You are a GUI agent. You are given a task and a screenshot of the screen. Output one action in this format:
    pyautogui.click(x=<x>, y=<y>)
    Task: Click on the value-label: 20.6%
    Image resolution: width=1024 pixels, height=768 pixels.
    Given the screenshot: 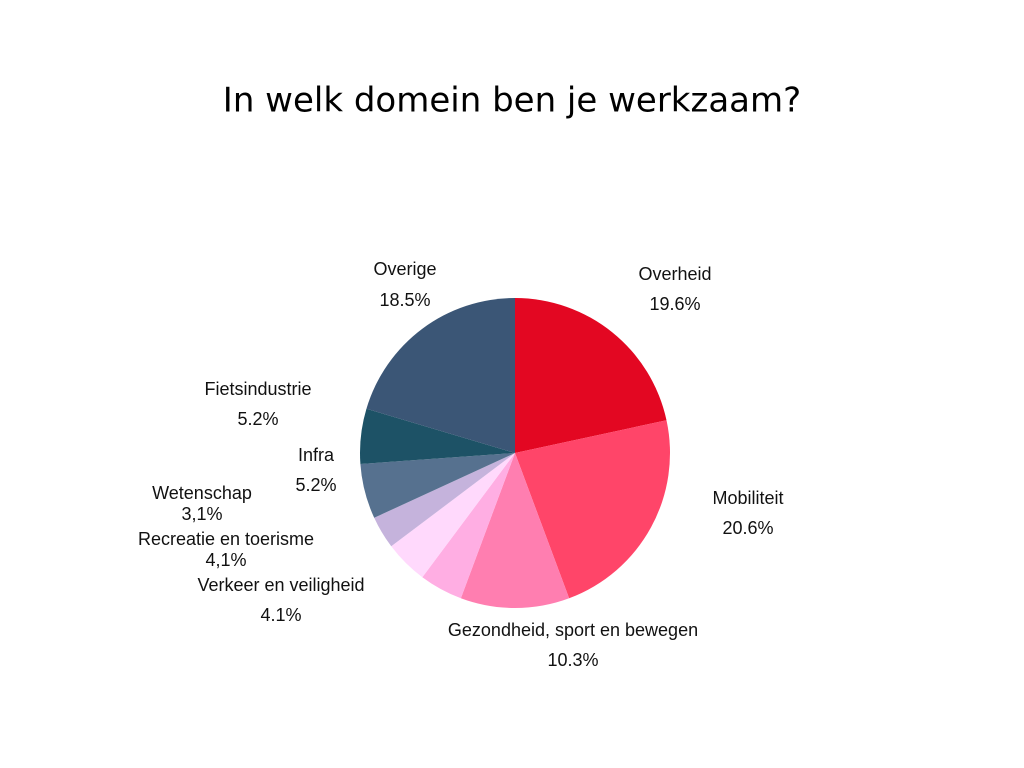 What is the action you would take?
    pyautogui.click(x=747, y=528)
    